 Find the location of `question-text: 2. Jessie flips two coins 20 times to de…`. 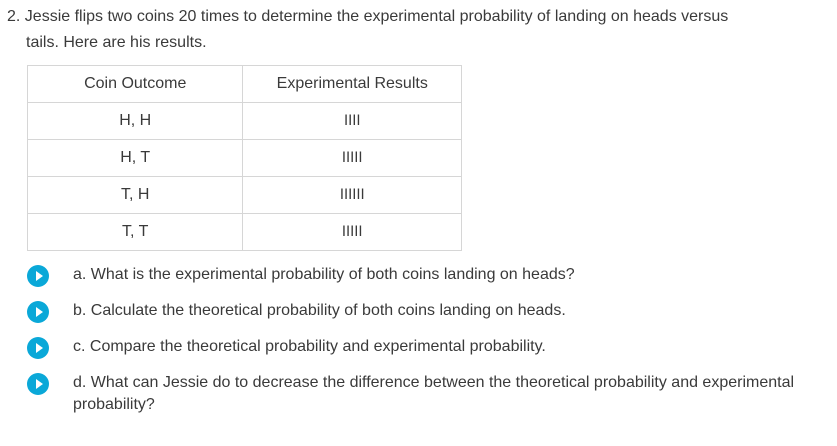

question-text: 2. Jessie flips two coins 20 times to de… is located at coordinates (407, 30).